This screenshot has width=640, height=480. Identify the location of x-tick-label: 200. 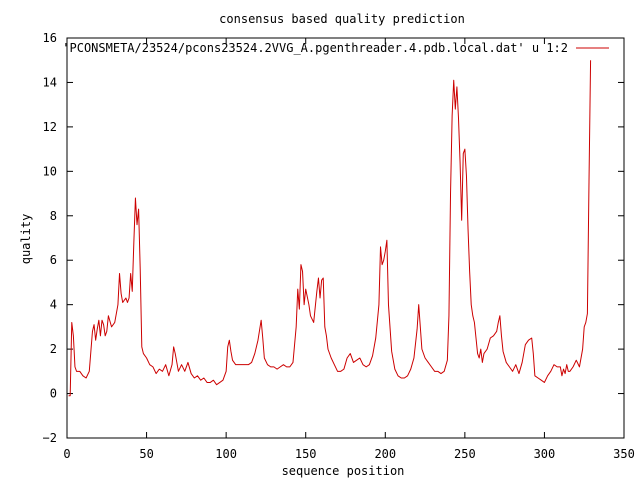
(385, 454).